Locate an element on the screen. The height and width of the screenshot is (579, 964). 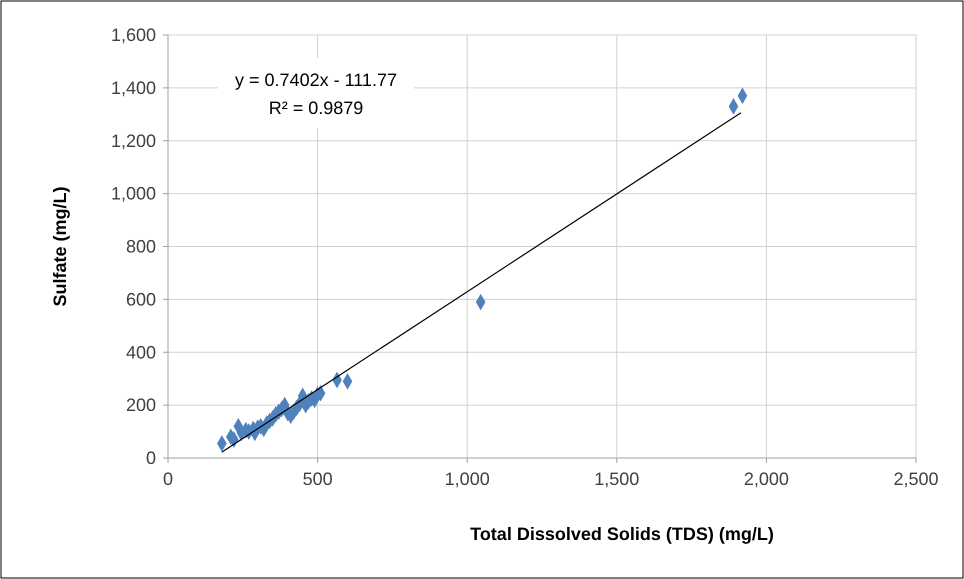
x-tick-label: 1,000 is located at coordinates (467, 479).